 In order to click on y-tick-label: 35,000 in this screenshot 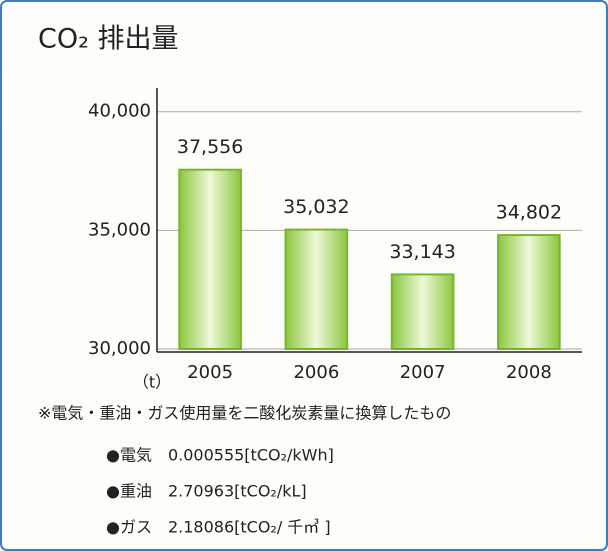, I will do `click(119, 229)`.